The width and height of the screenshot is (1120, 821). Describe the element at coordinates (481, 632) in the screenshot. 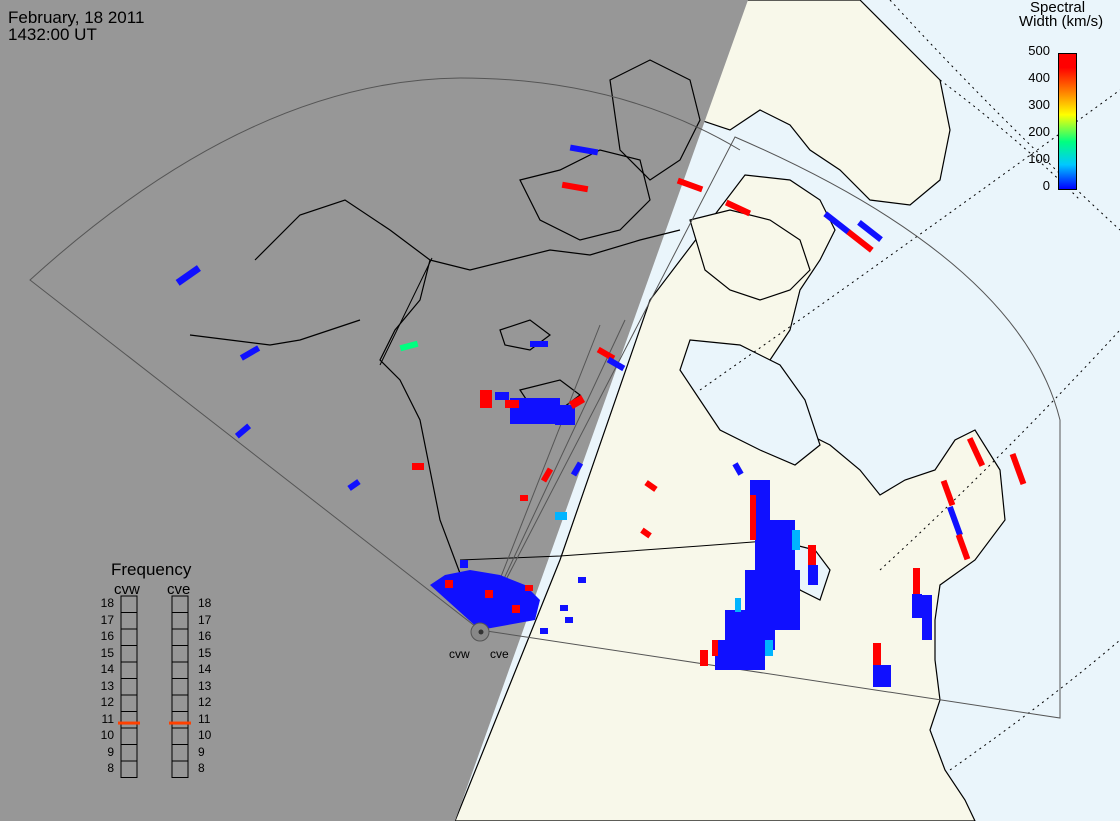

I see `radar-site-center` at that location.